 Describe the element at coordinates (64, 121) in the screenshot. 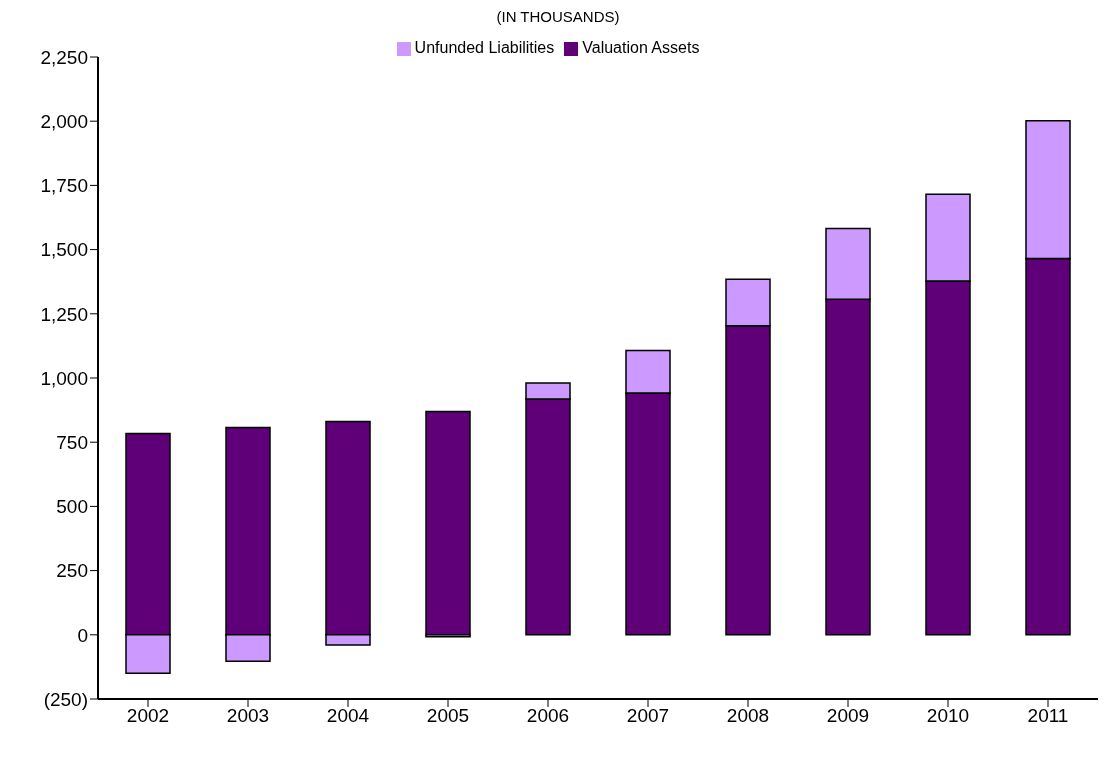

I see `y-tick-label: 2,000` at that location.